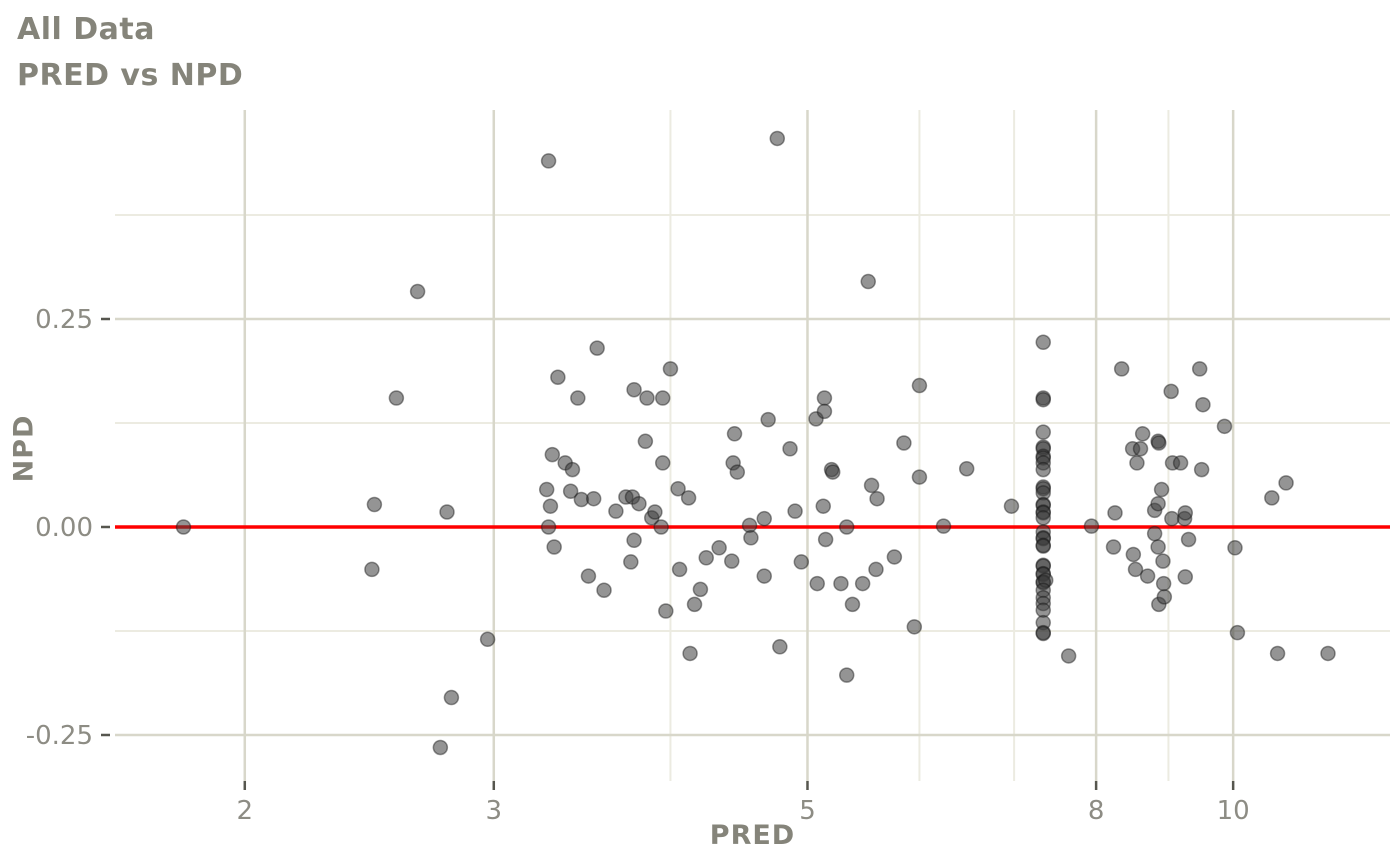  What do you see at coordinates (1096, 811) in the screenshot?
I see `x-tick-label: 8` at bounding box center [1096, 811].